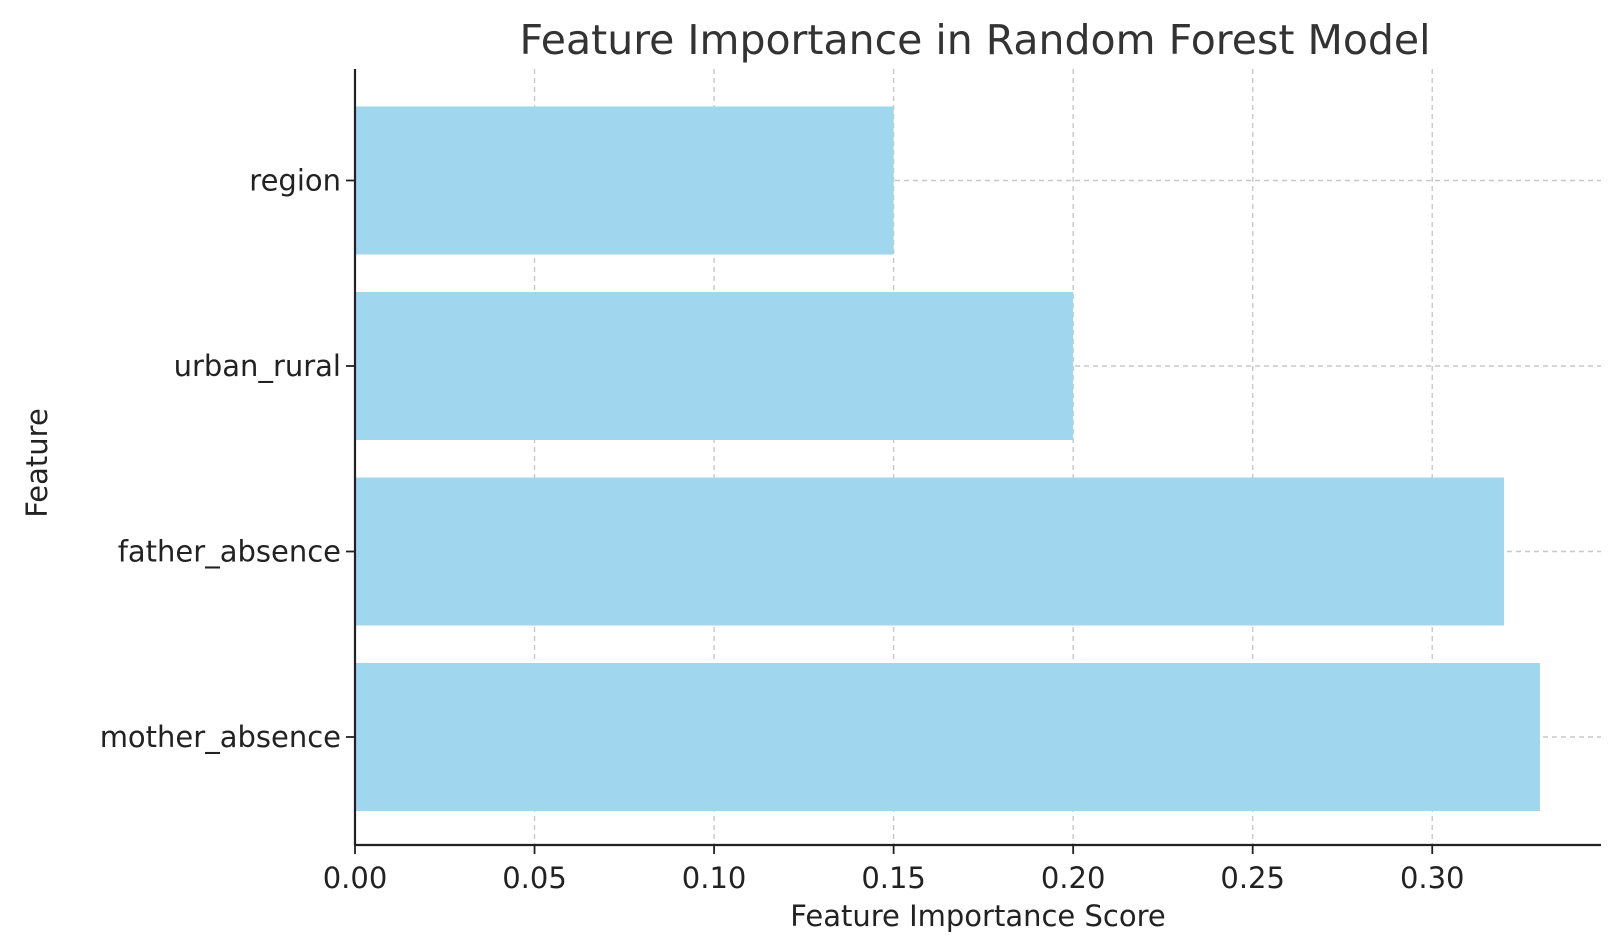 The height and width of the screenshot is (947, 1611). I want to click on x-tick-label: 0.00, so click(355, 878).